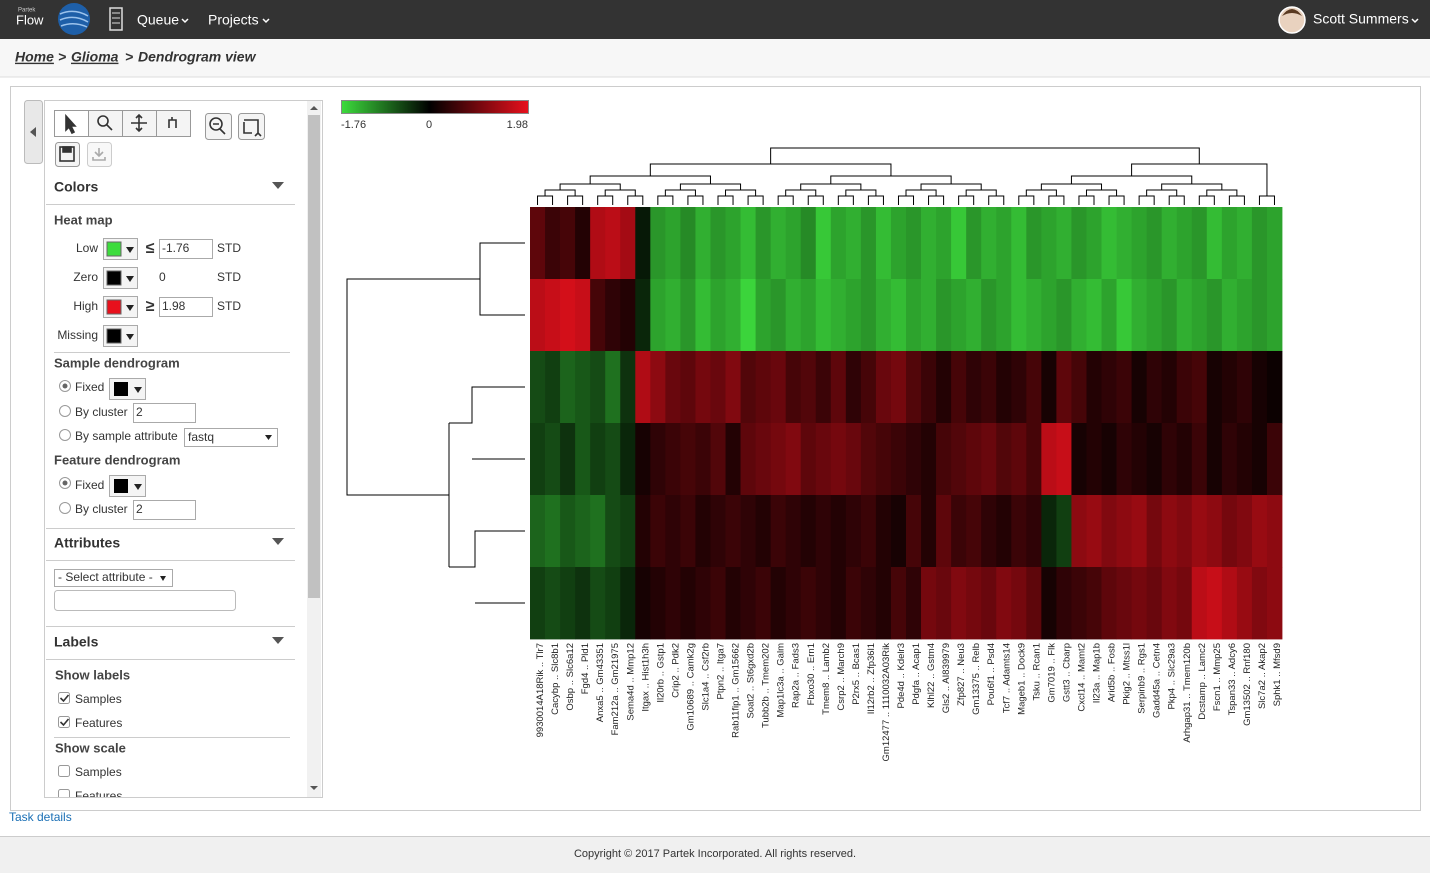  What do you see at coordinates (67, 154) in the screenshot?
I see `save` at bounding box center [67, 154].